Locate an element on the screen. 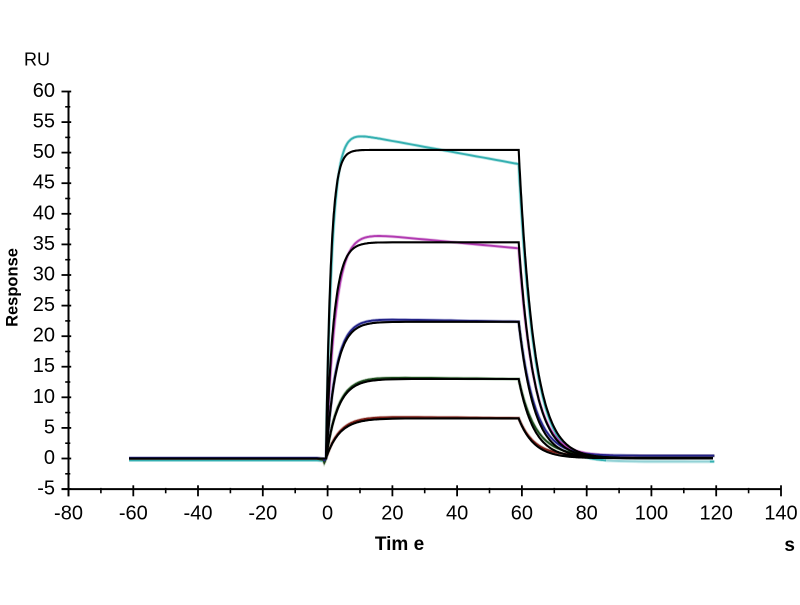 Image resolution: width=800 pixels, height=605 pixels. svg-text: 140 is located at coordinates (780, 514).